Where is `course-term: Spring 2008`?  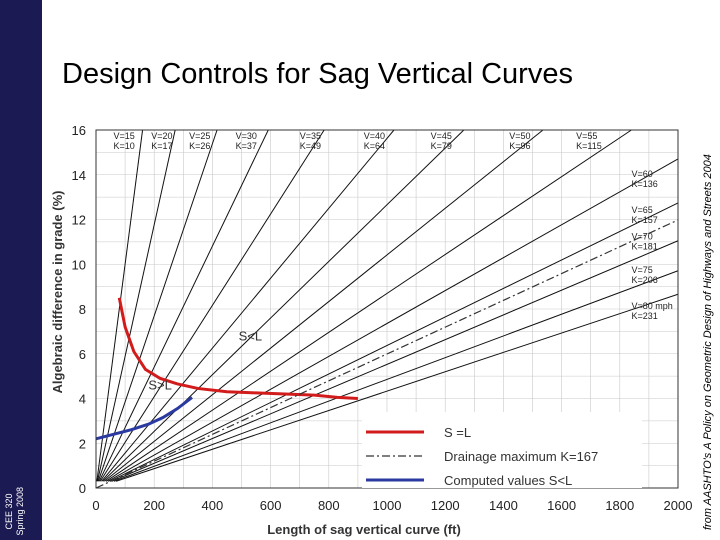
course-term: Spring 2008 is located at coordinates (20, 511).